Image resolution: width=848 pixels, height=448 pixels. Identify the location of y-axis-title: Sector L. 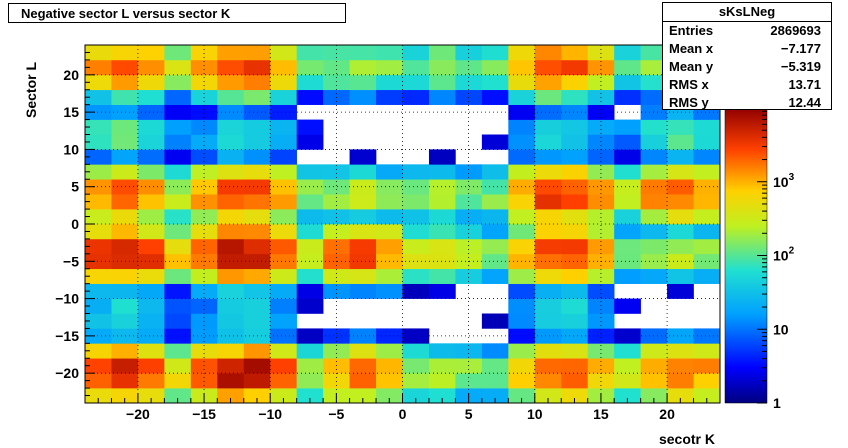
(31, 90).